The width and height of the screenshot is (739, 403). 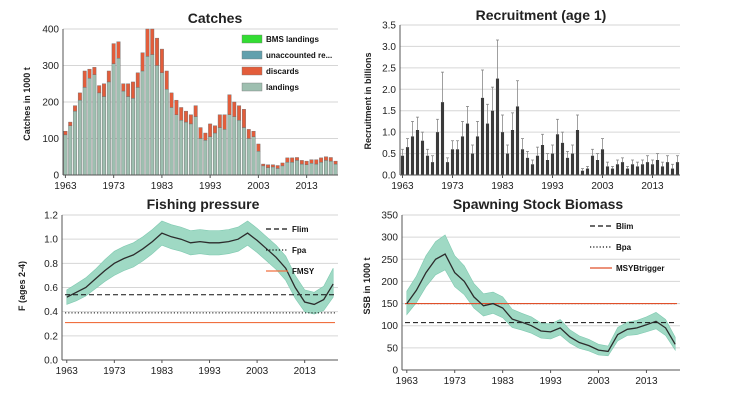 I want to click on fishing-axes, so click(x=199, y=289).